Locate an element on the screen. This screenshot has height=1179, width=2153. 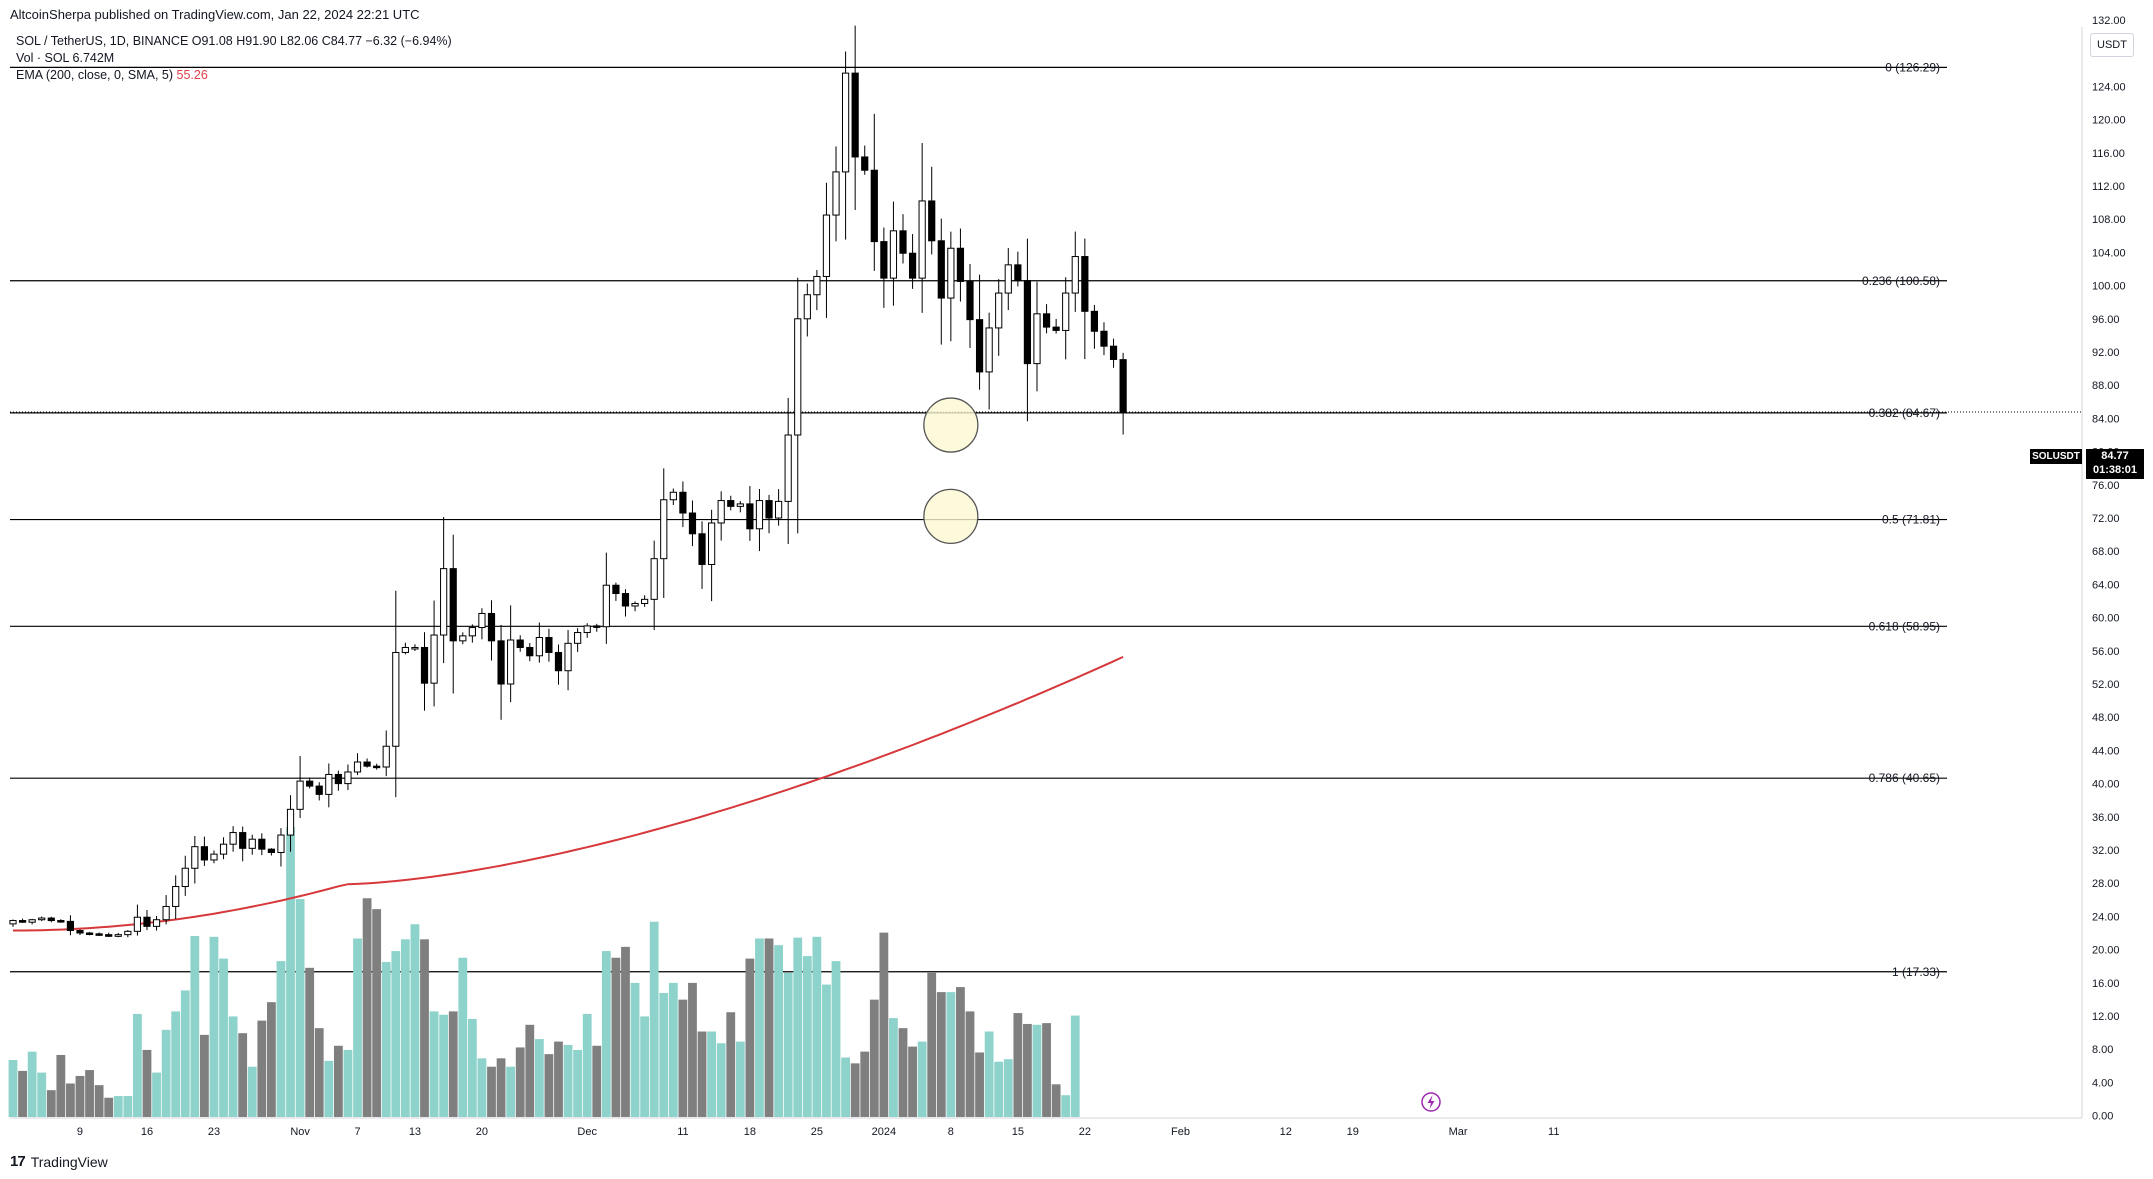
ema-200-line is located at coordinates (568, 793).